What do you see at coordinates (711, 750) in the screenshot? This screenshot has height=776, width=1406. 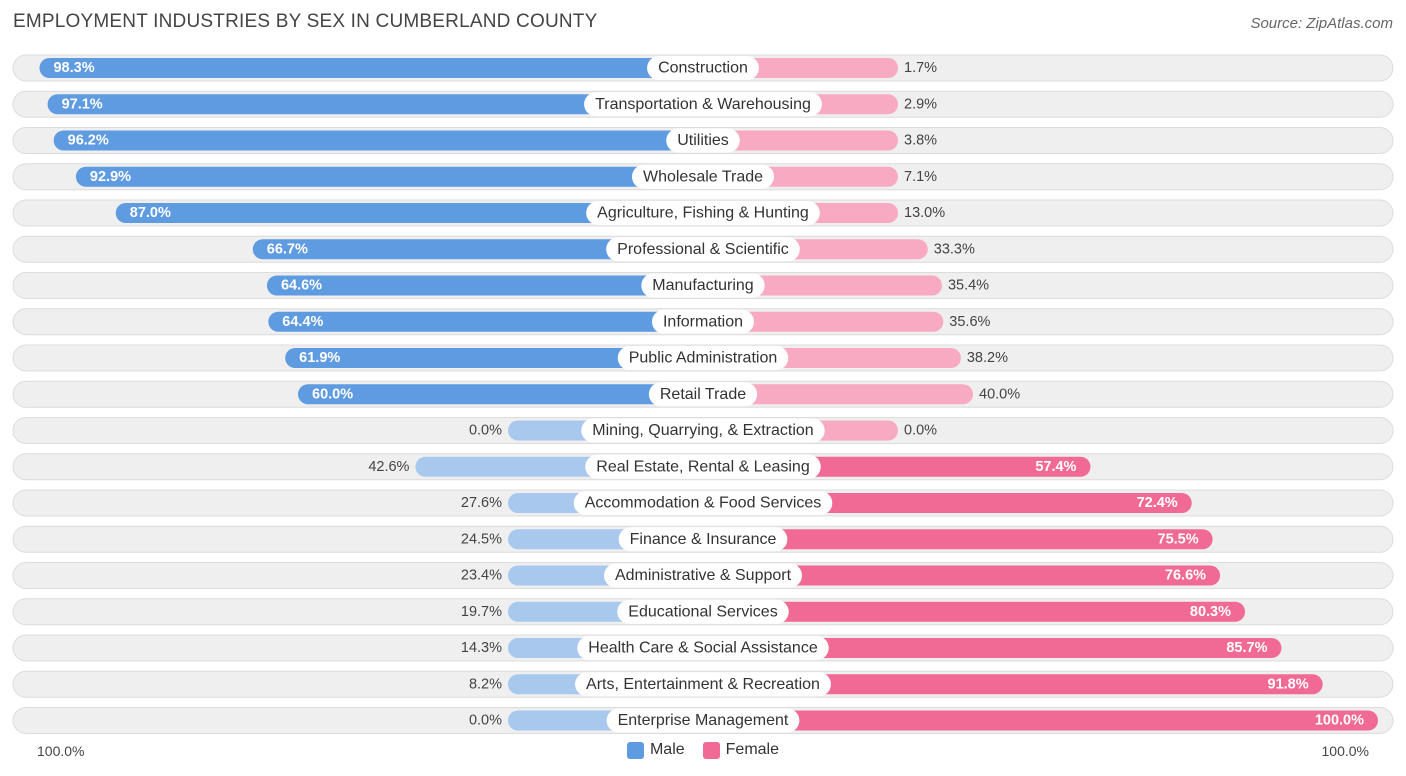 I see `female-swatch` at bounding box center [711, 750].